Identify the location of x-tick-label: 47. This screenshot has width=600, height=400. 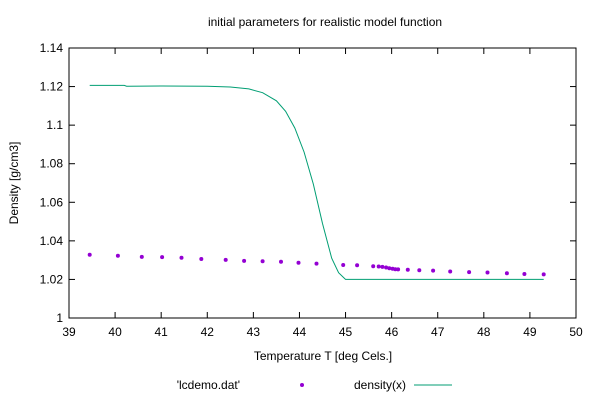
(438, 332).